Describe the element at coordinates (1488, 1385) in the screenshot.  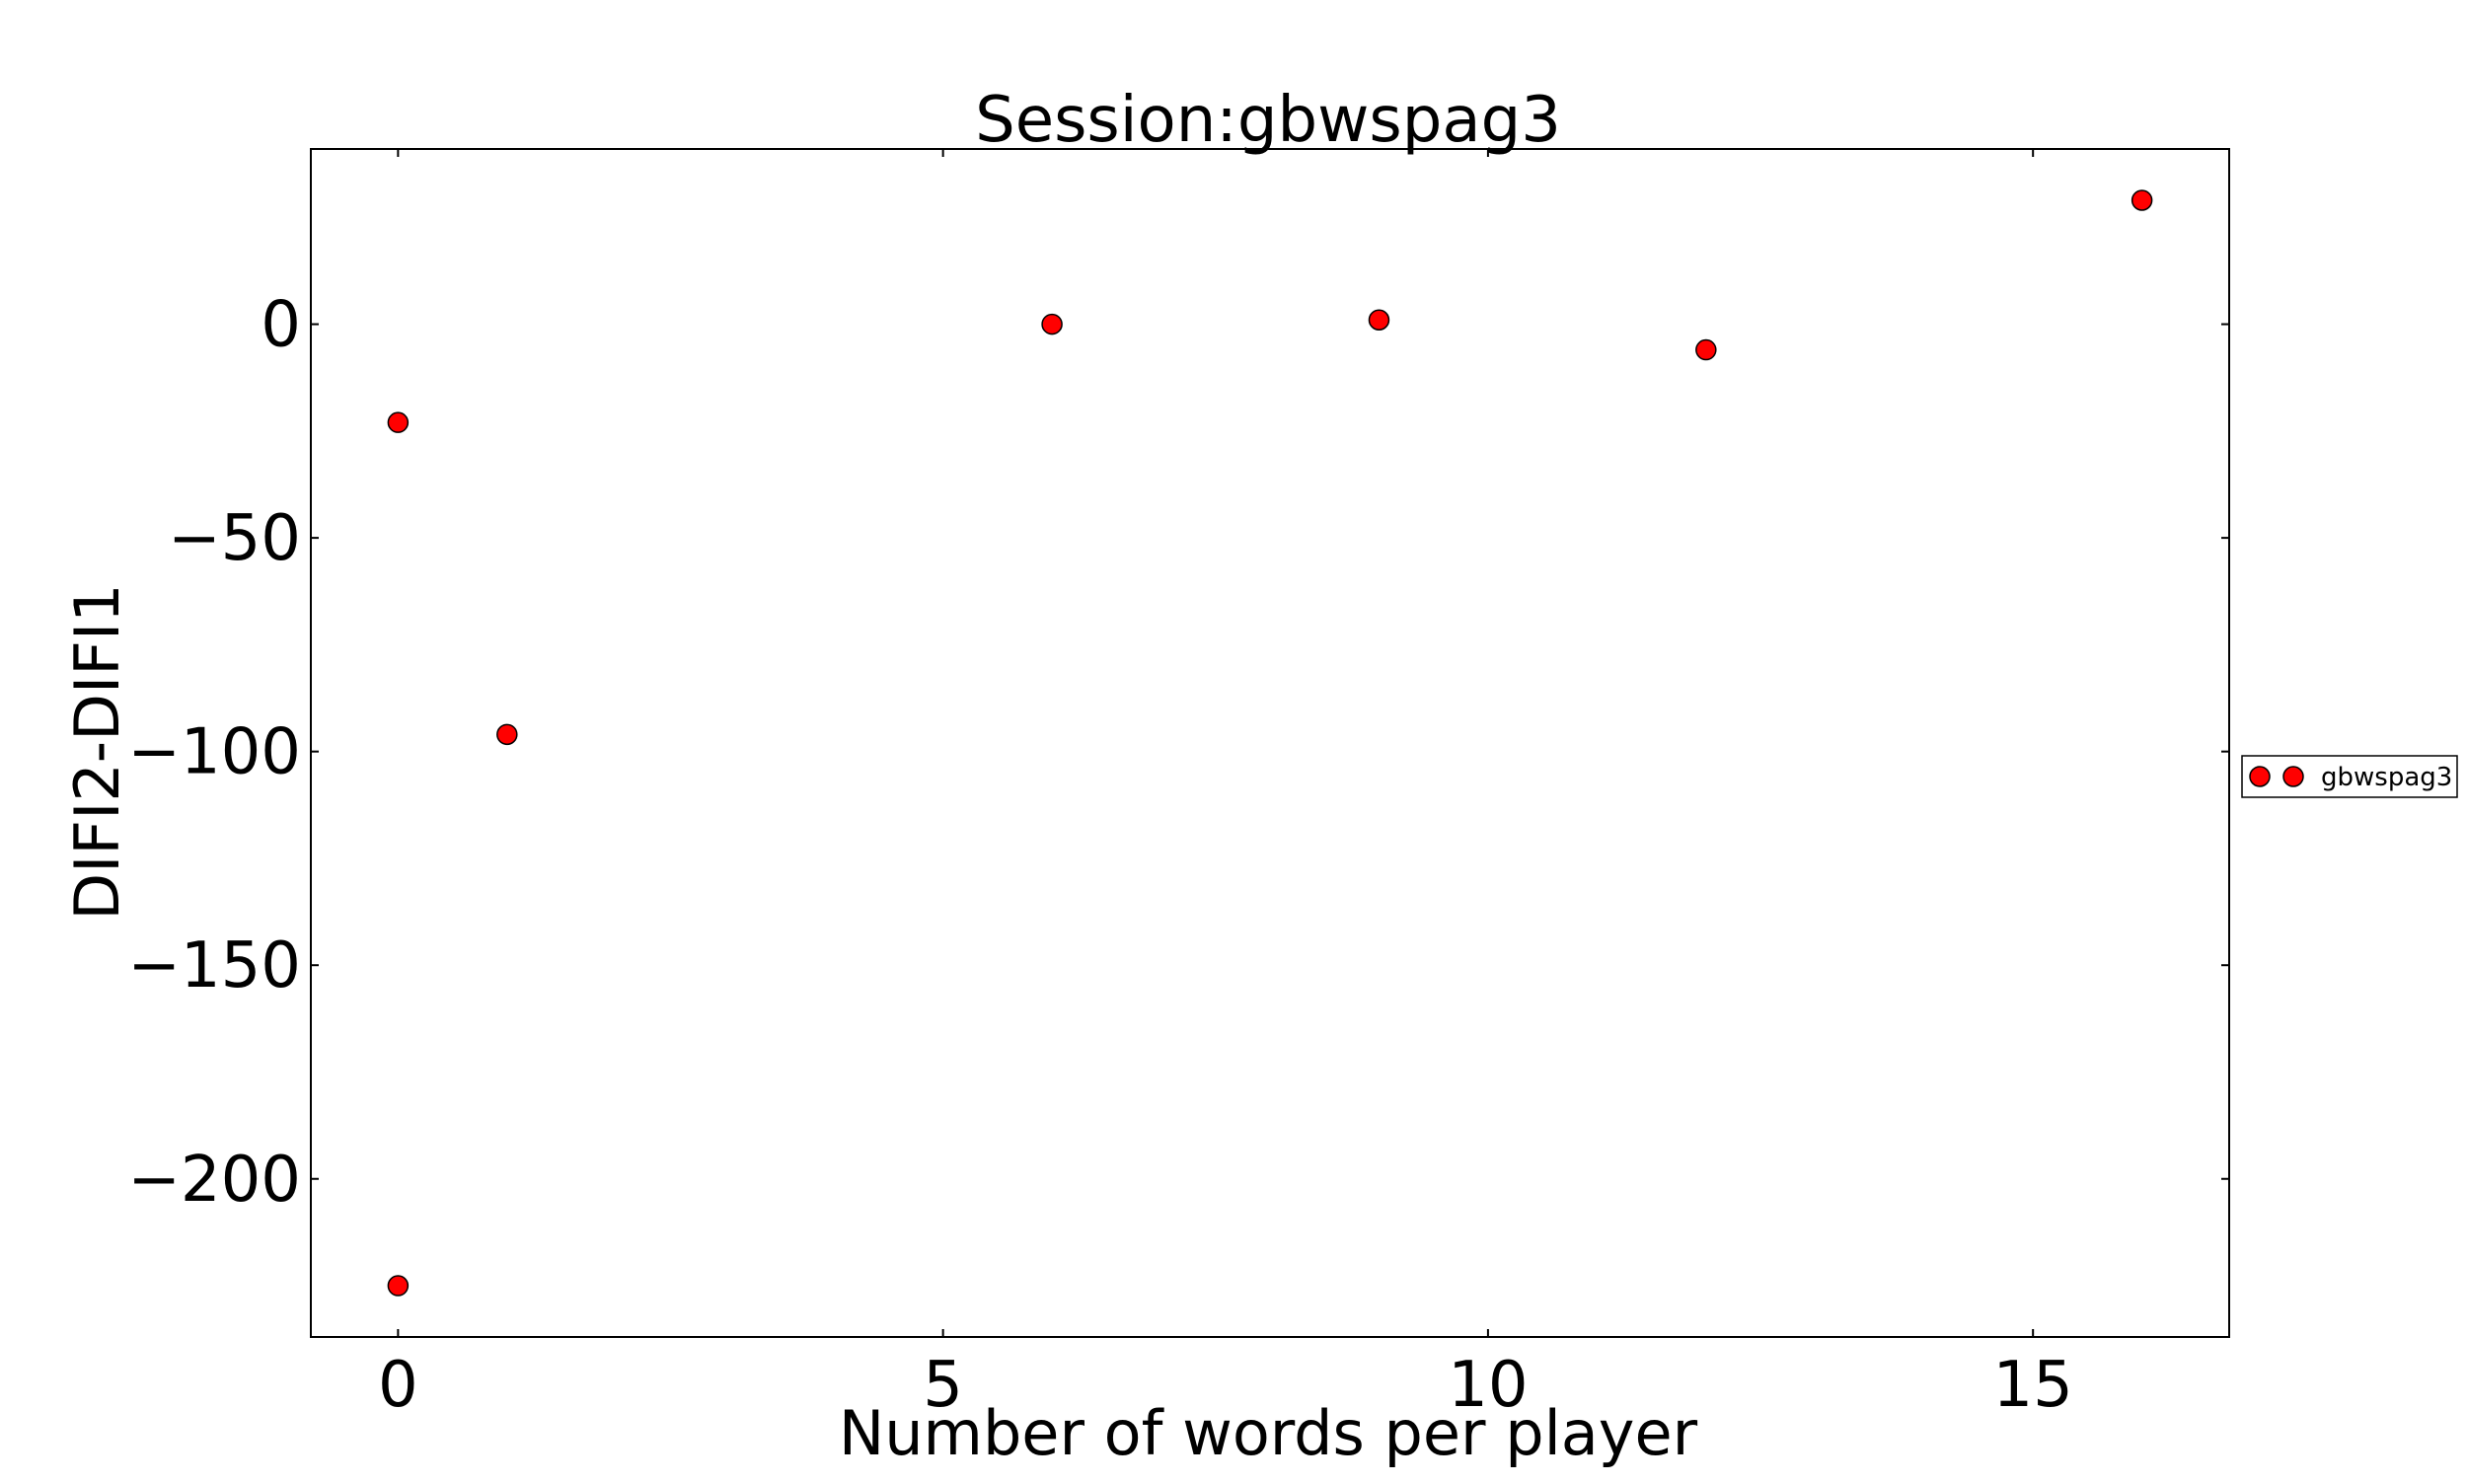
I see `x-tick-label: 10` at that location.